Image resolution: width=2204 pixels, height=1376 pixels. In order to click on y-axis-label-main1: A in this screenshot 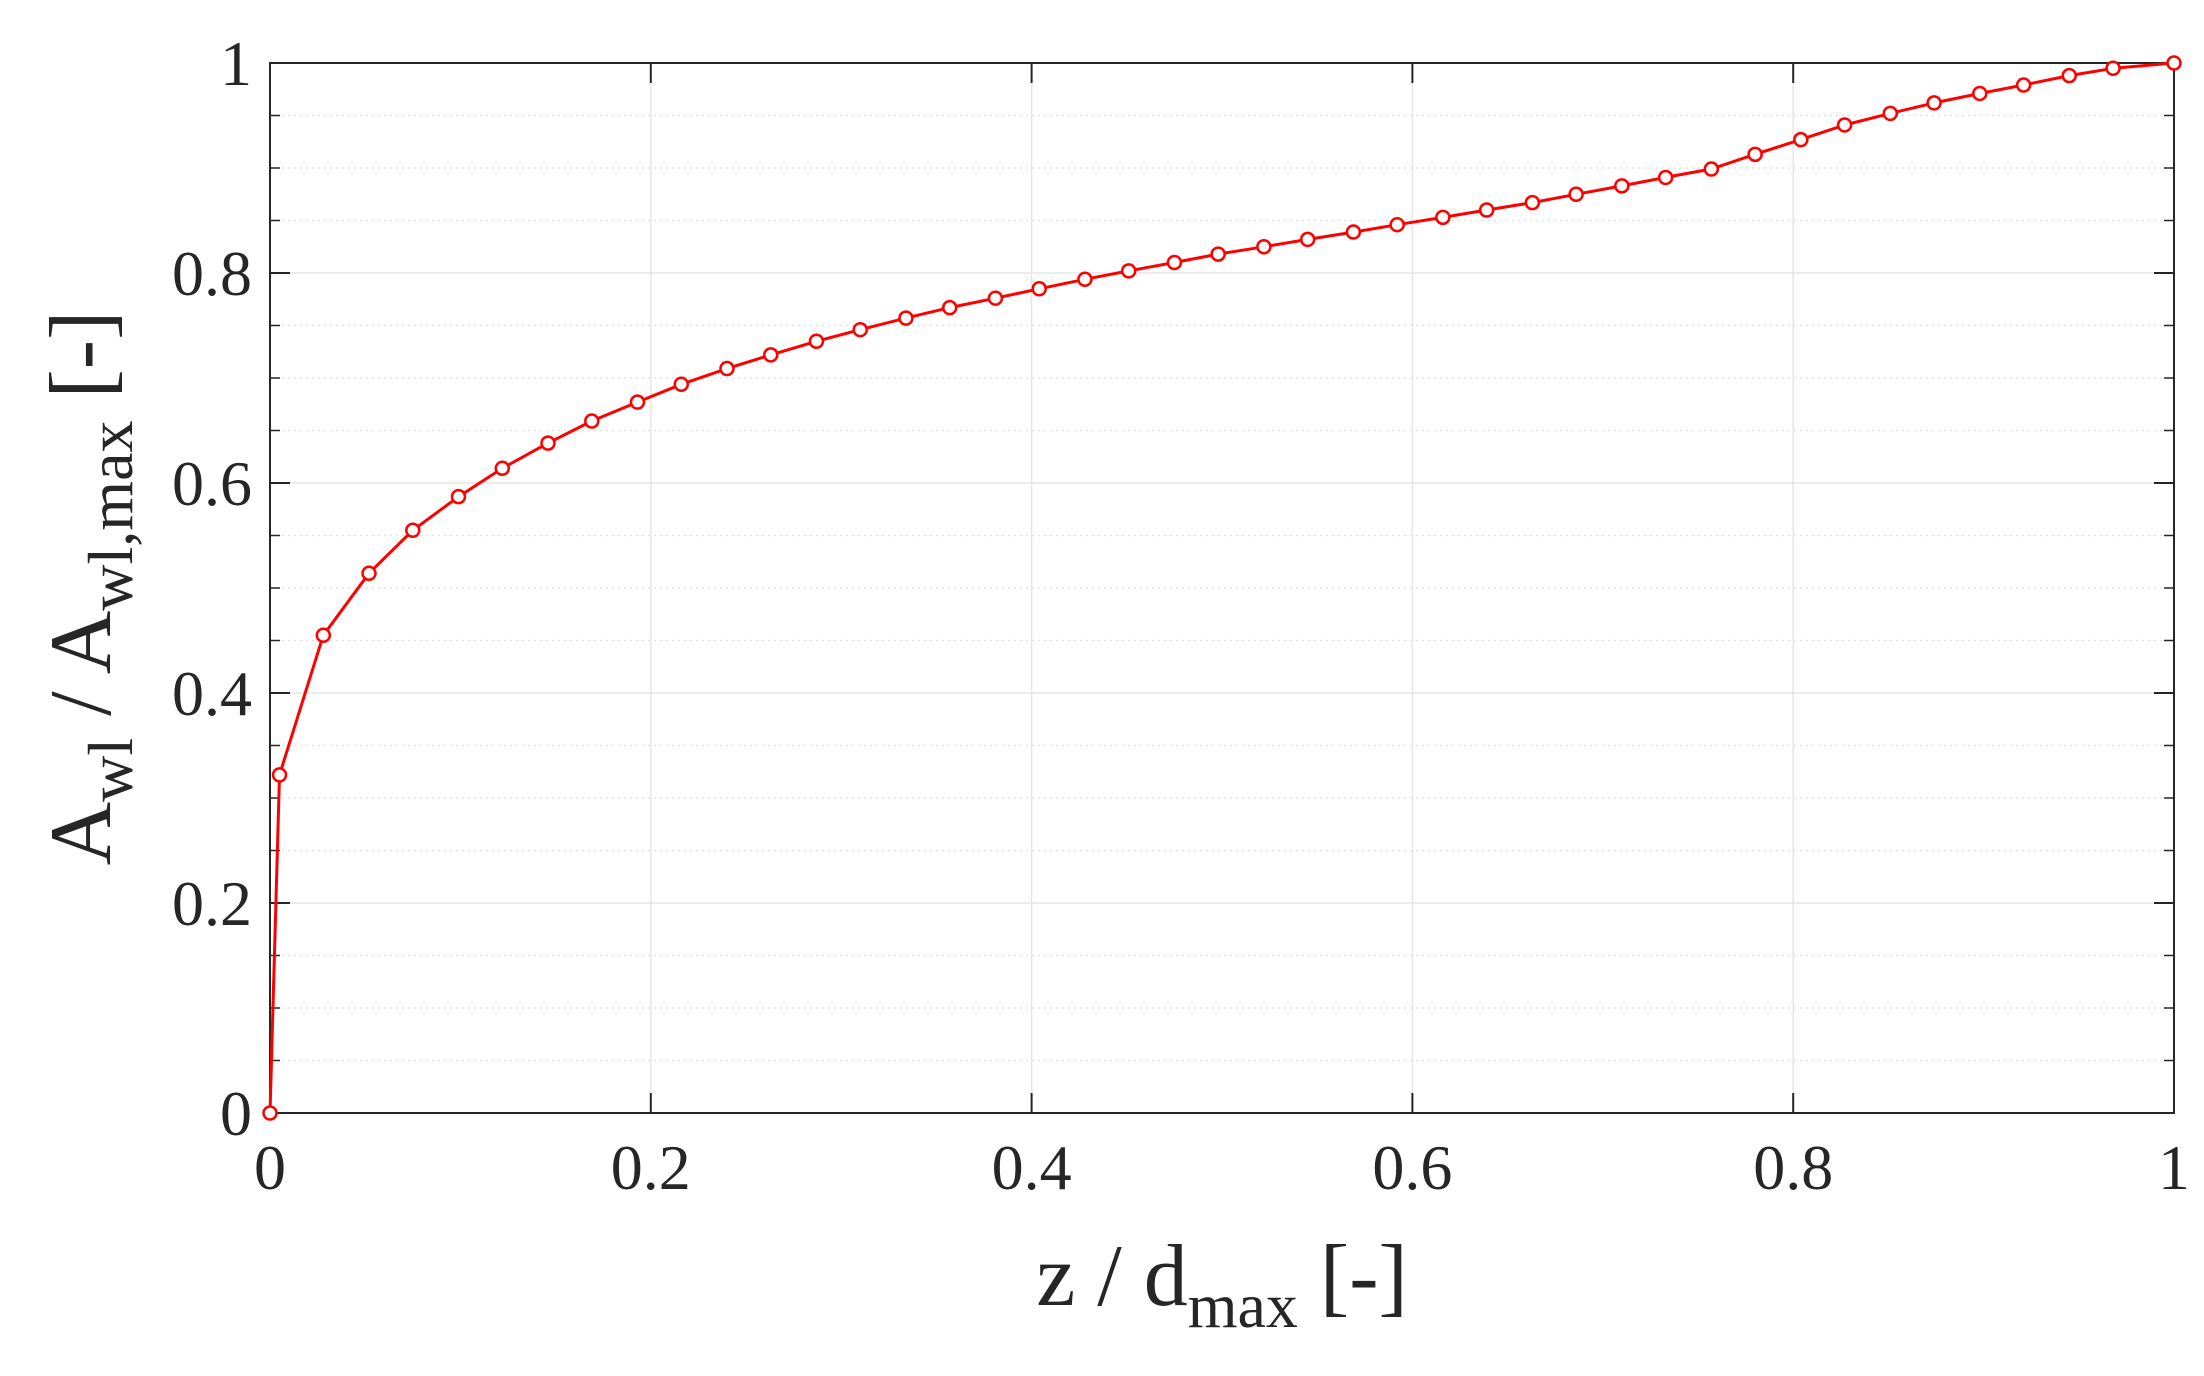, I will do `click(81, 834)`.